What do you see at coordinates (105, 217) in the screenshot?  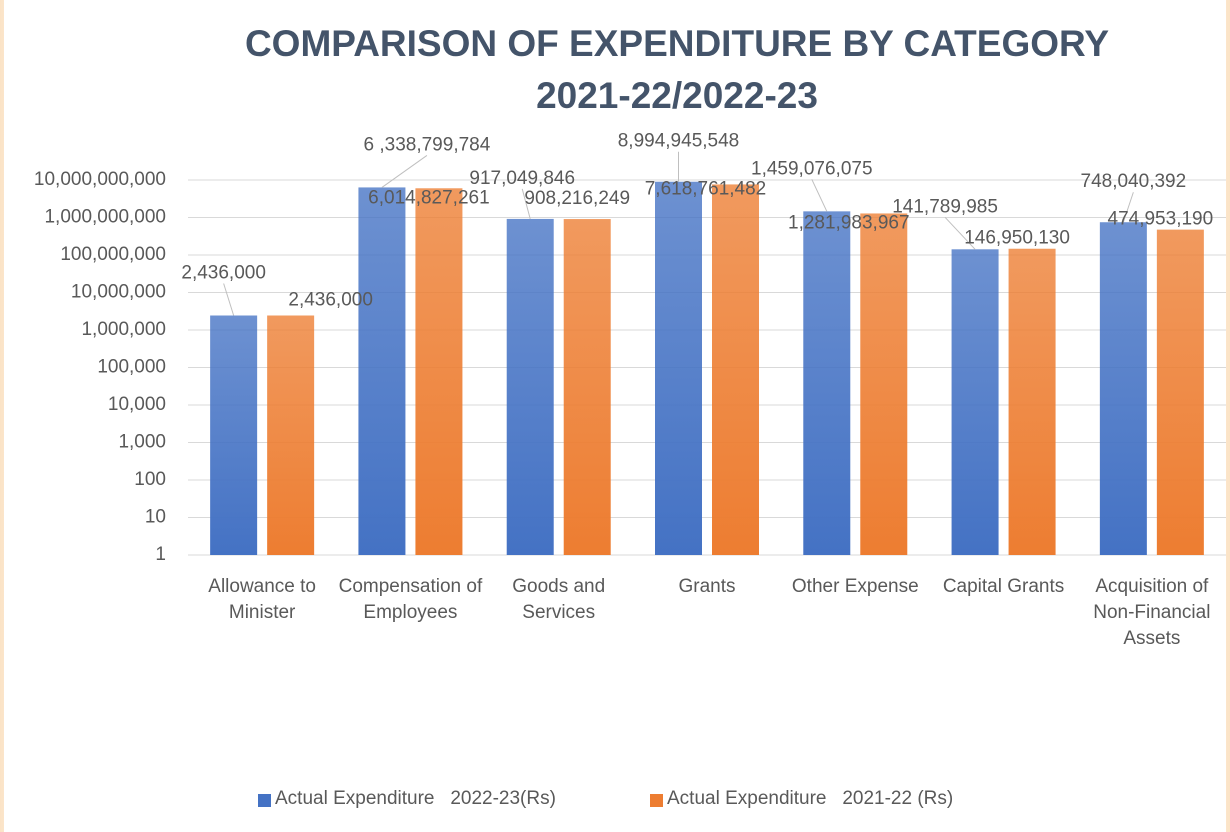 I see `y-tick-label: 1,000,000,000` at bounding box center [105, 217].